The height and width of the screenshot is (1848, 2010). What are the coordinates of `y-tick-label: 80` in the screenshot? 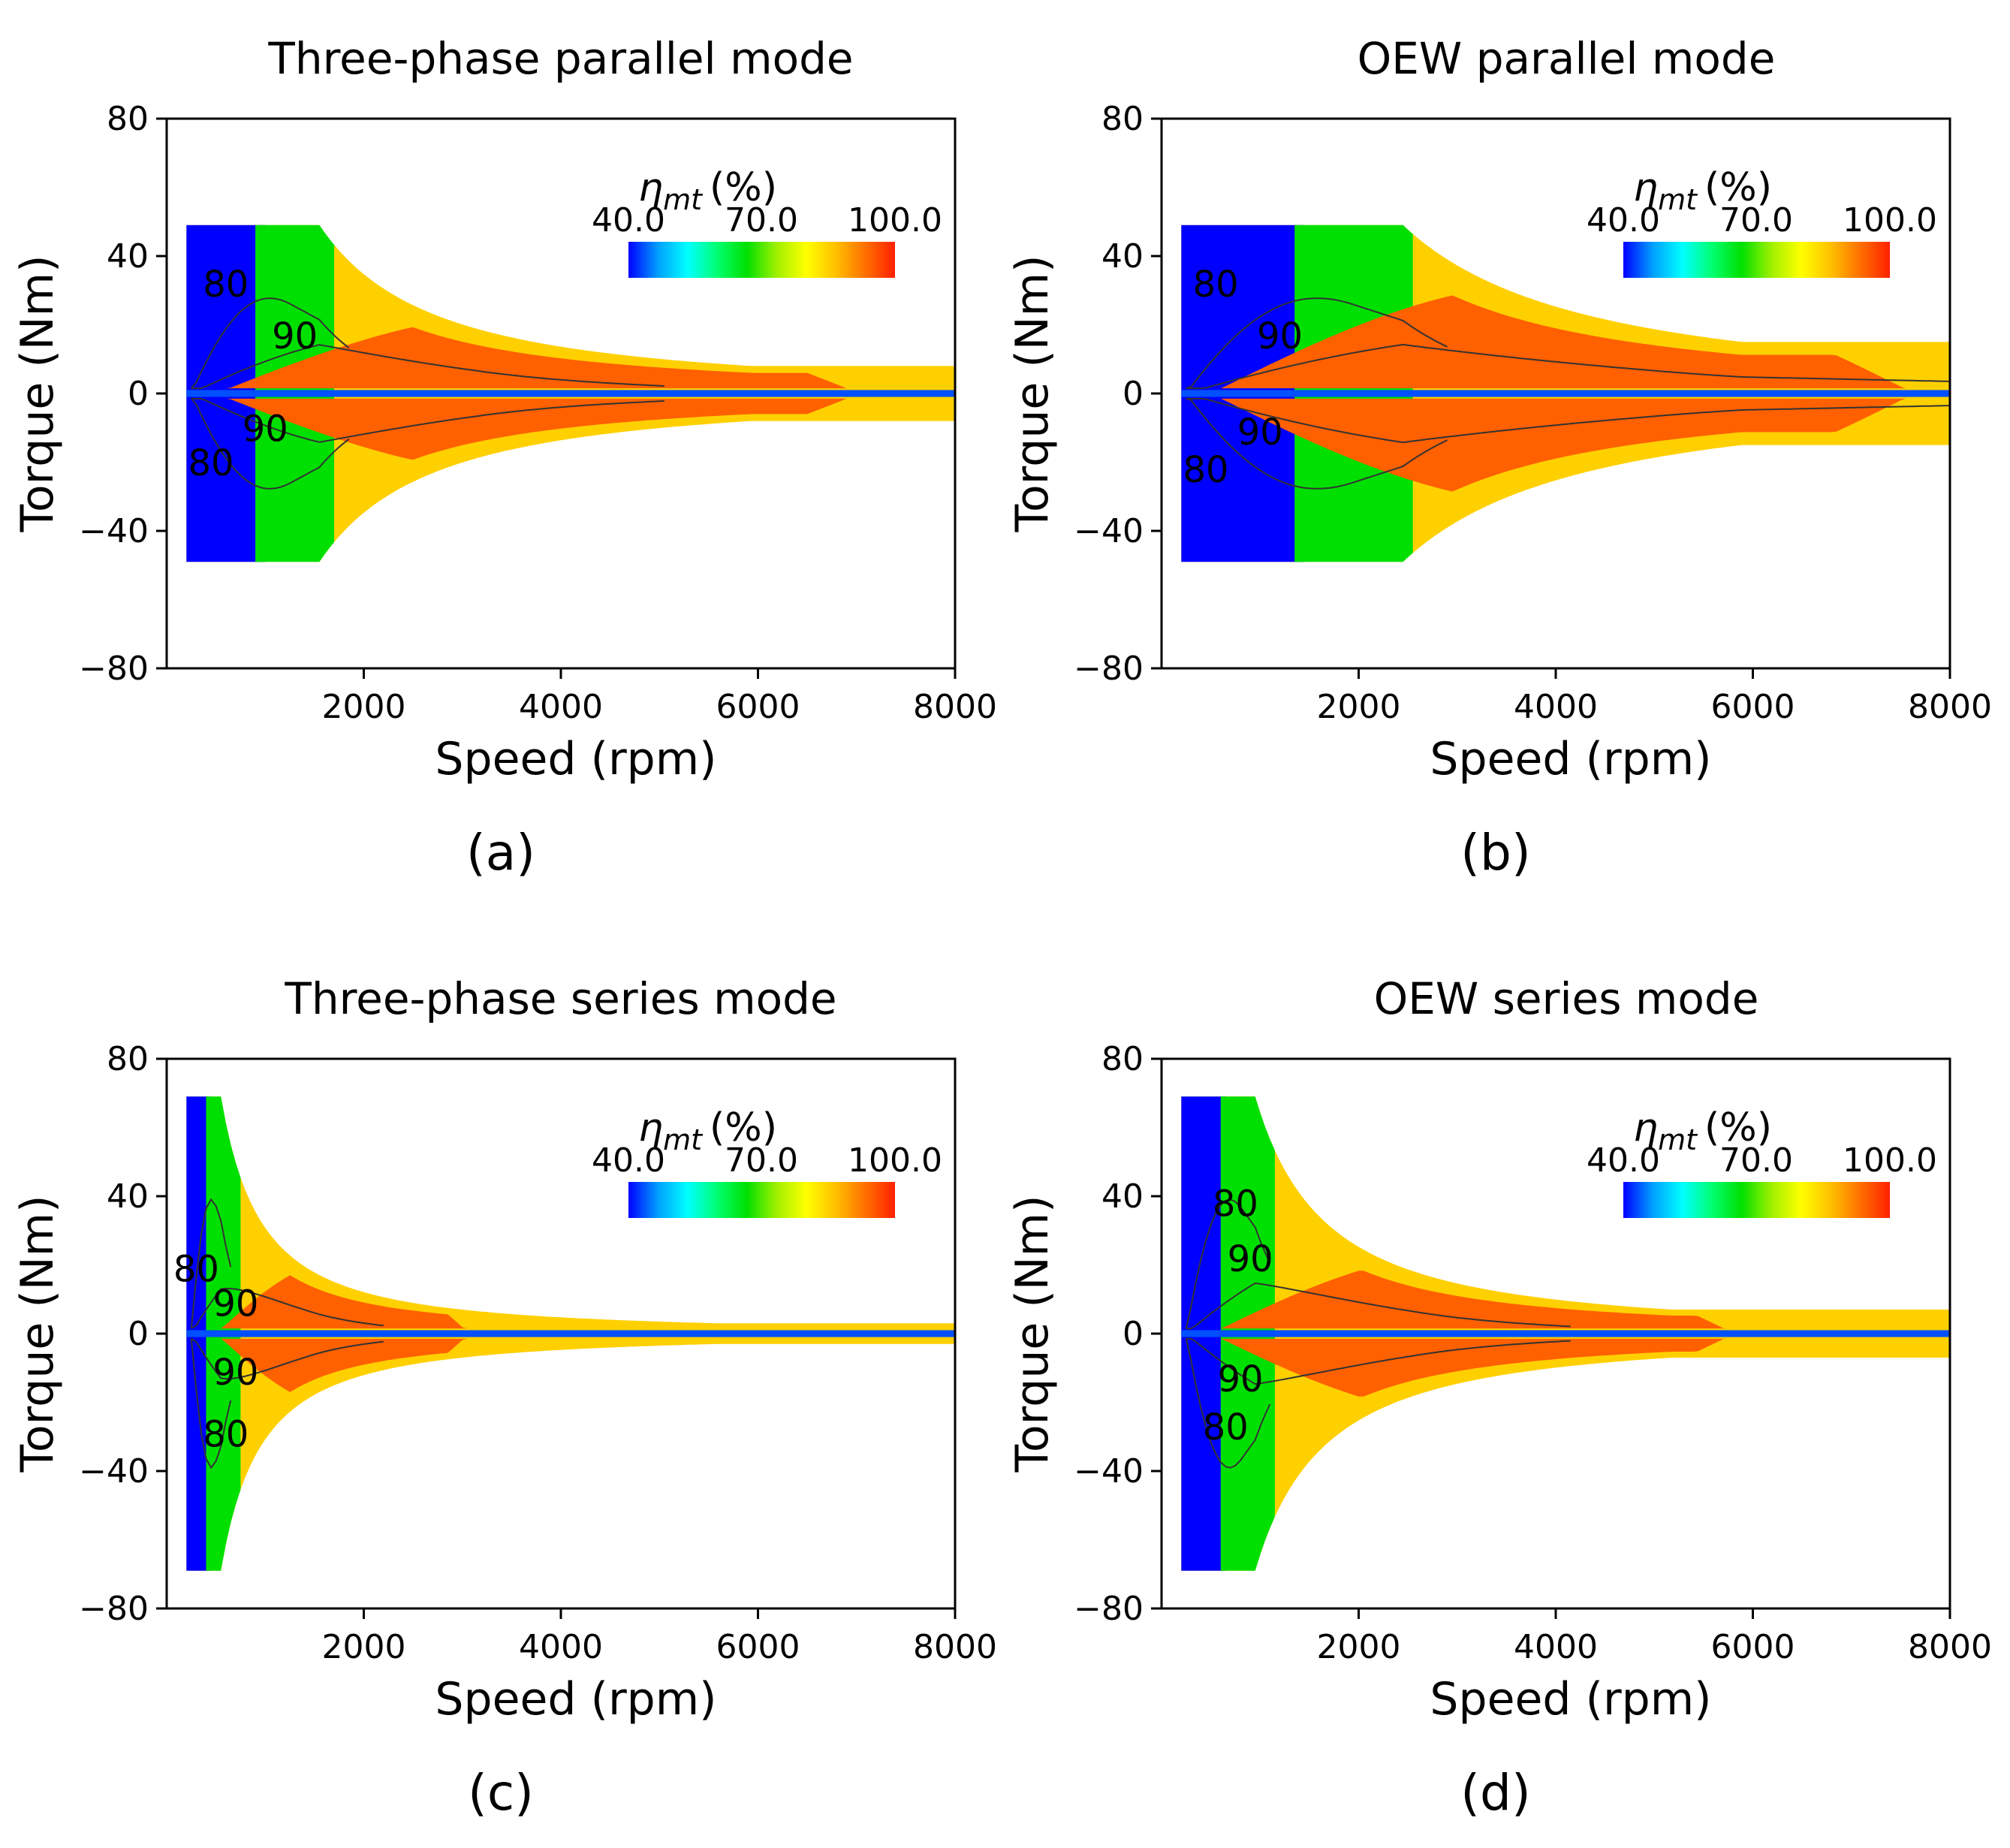 It's located at (128, 1059).